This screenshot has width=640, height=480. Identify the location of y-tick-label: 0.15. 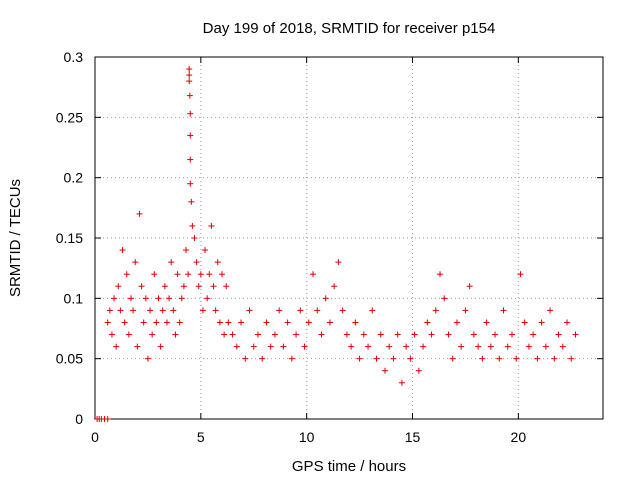
(69, 238).